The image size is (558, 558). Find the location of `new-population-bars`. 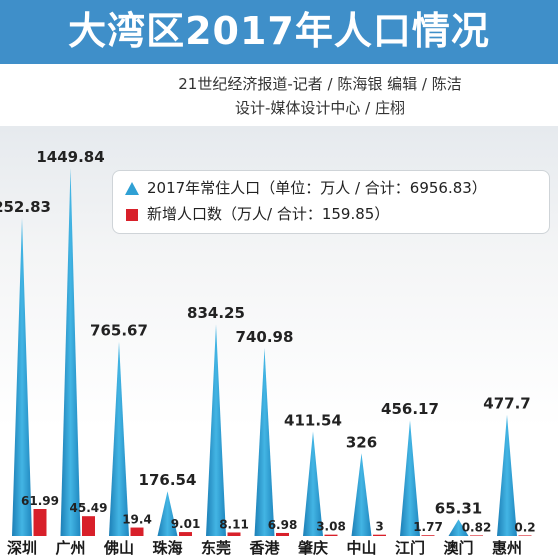

new-population-bars is located at coordinates (282, 522).